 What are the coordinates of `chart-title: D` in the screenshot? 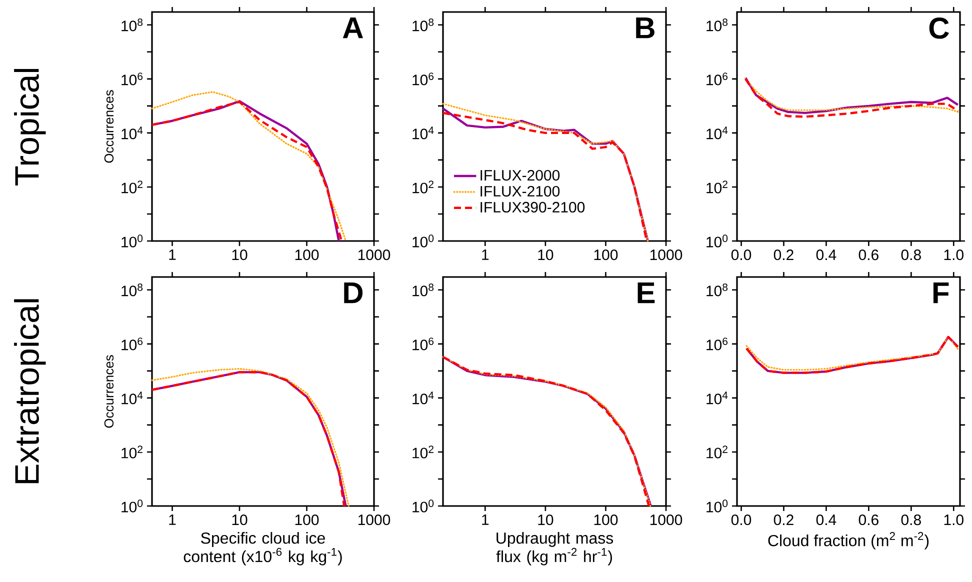 It's located at (353, 293).